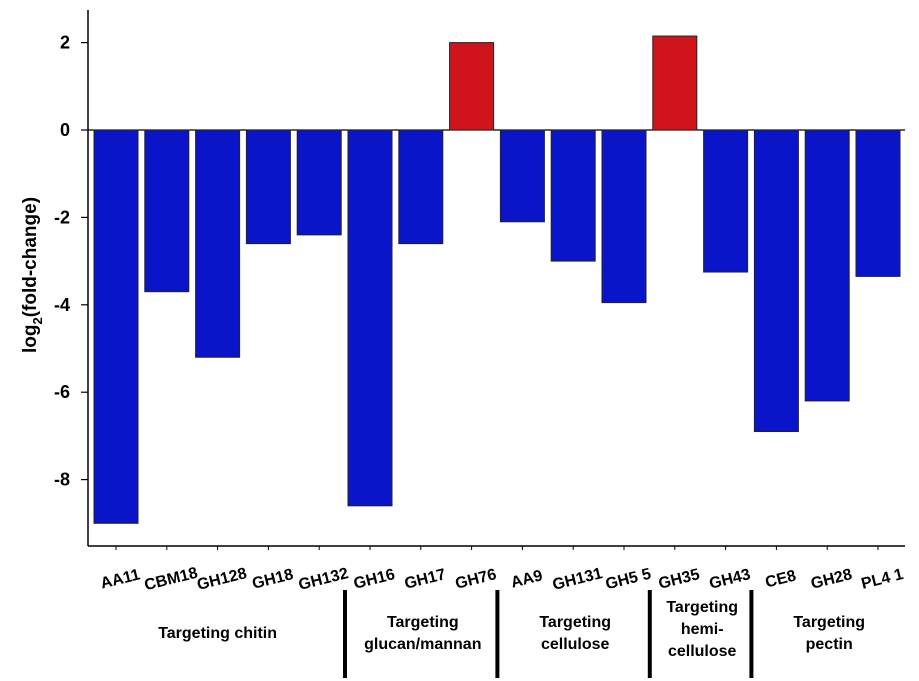 Image resolution: width=919 pixels, height=681 pixels. What do you see at coordinates (62, 392) in the screenshot?
I see `y-tick-label: -6` at bounding box center [62, 392].